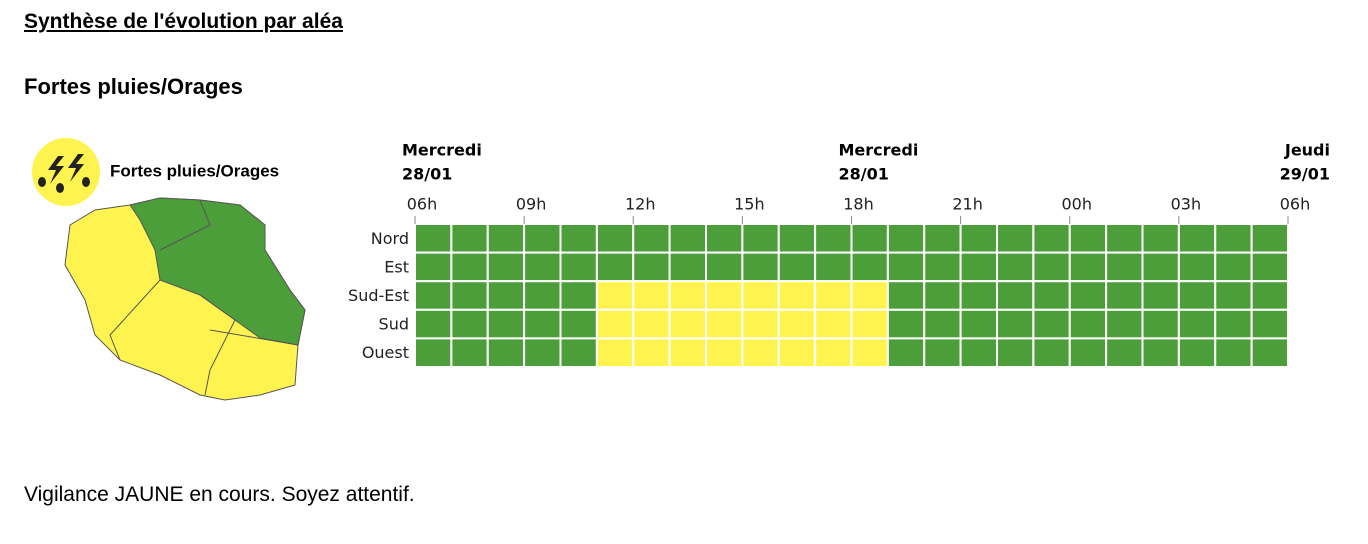 This screenshot has width=1368, height=544. I want to click on hour-label: 09h, so click(531, 204).